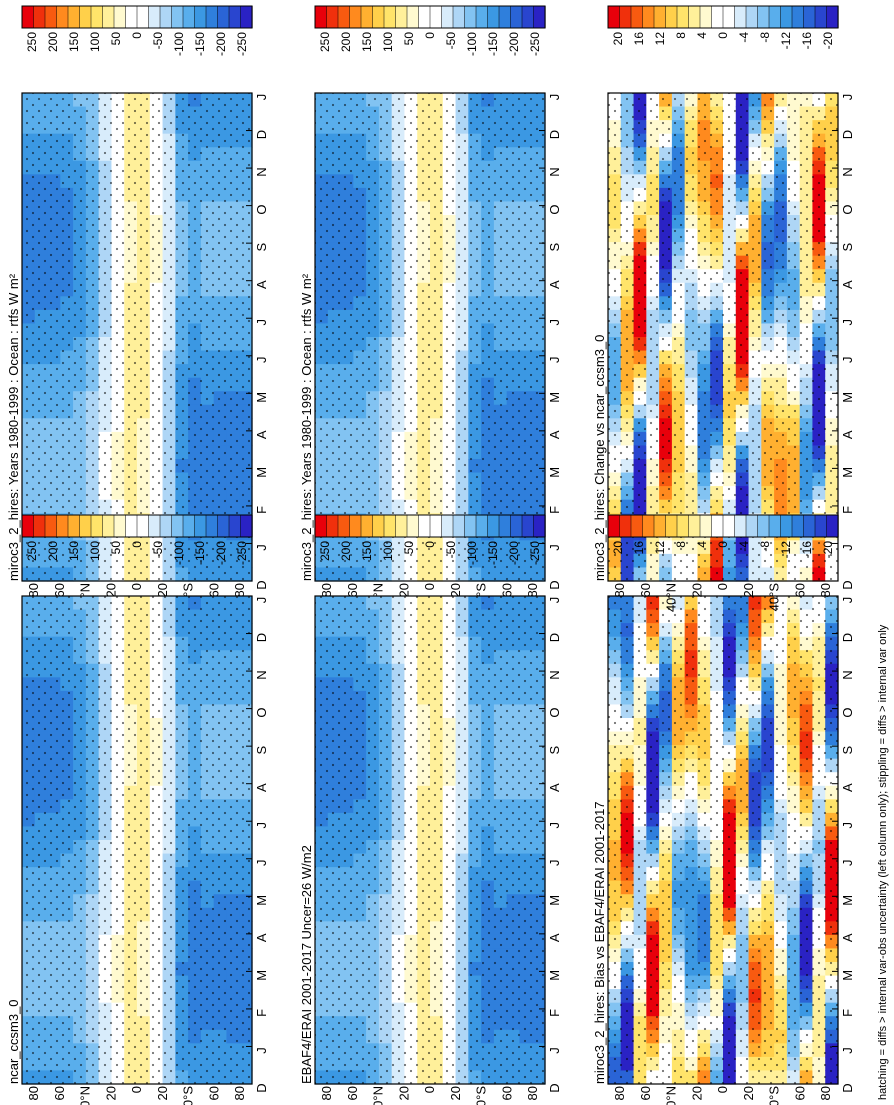 This screenshot has width=894, height=1105. I want to click on colorbar-label: -250, so click(242, 553).